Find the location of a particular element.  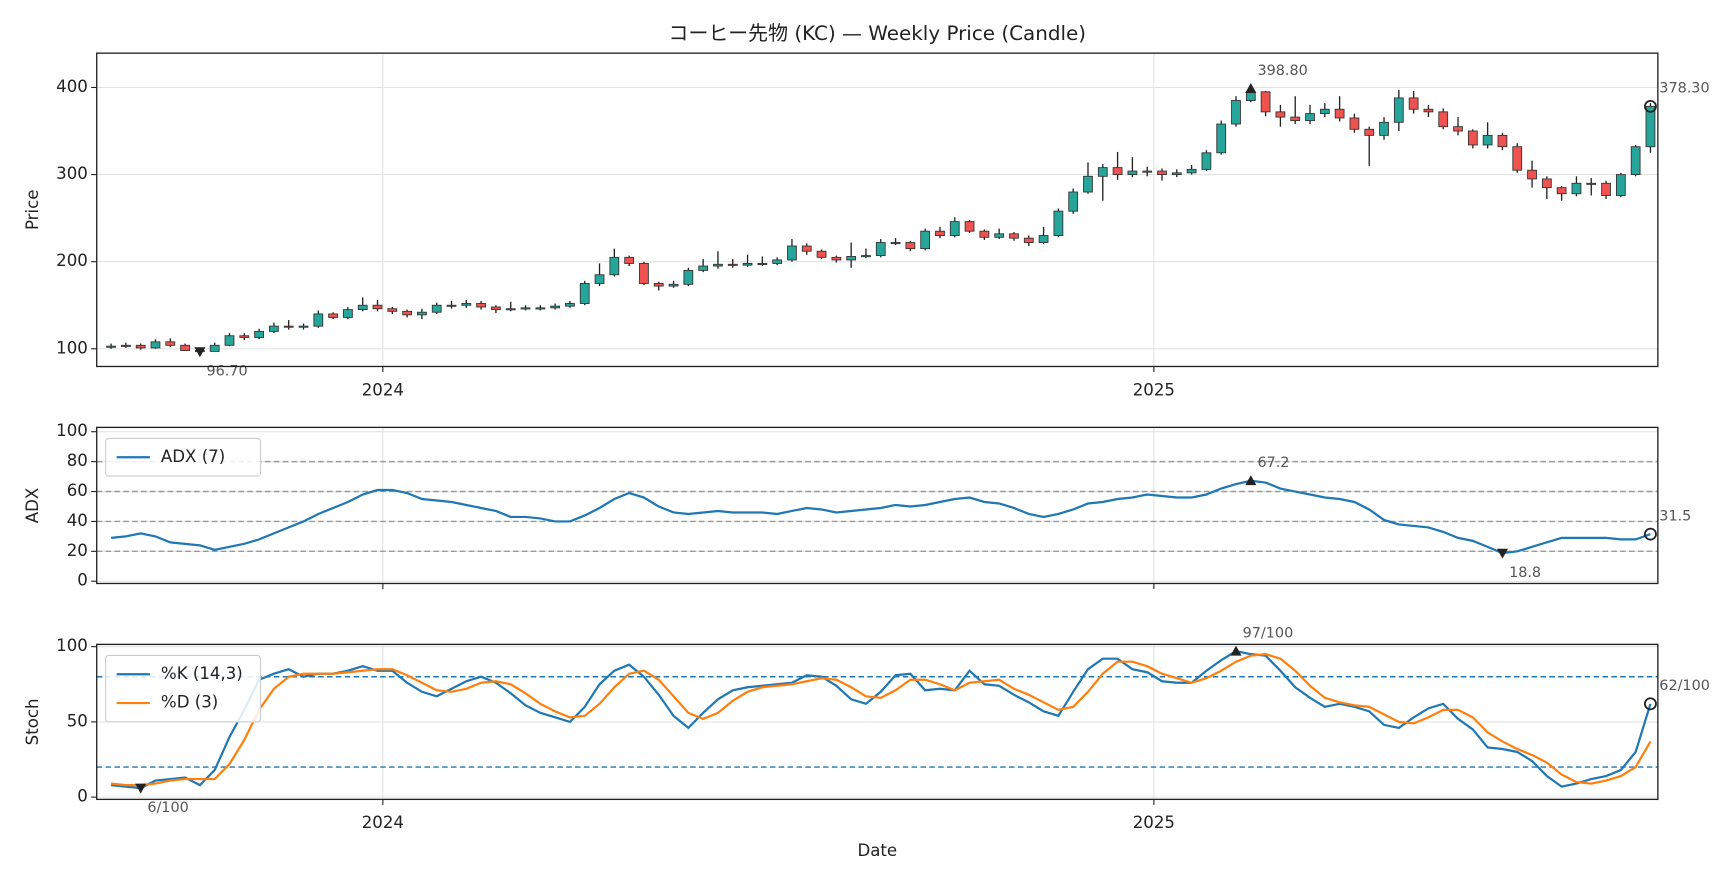

annotation-label: 6/100 is located at coordinates (167, 808).